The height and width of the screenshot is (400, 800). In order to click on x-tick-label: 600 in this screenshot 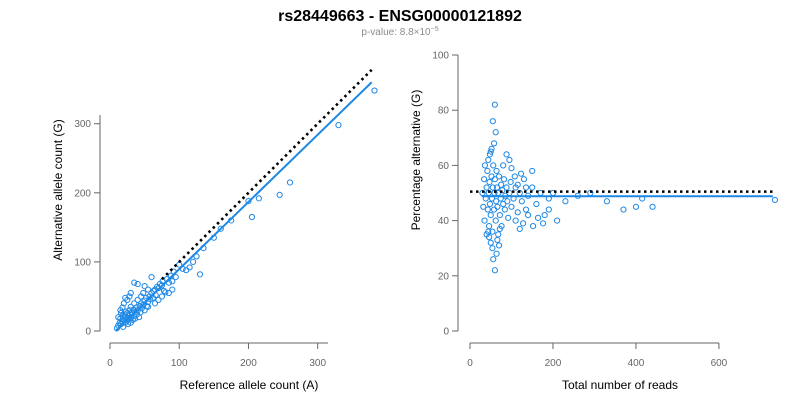, I will do `click(719, 363)`.